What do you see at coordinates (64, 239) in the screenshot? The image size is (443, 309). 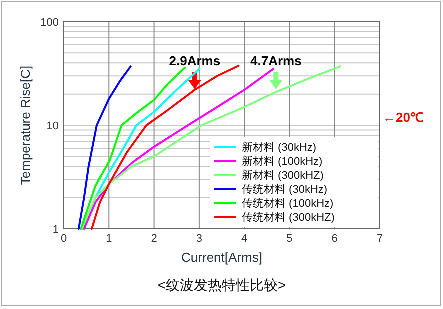 I see `x-tick-label: 0` at bounding box center [64, 239].